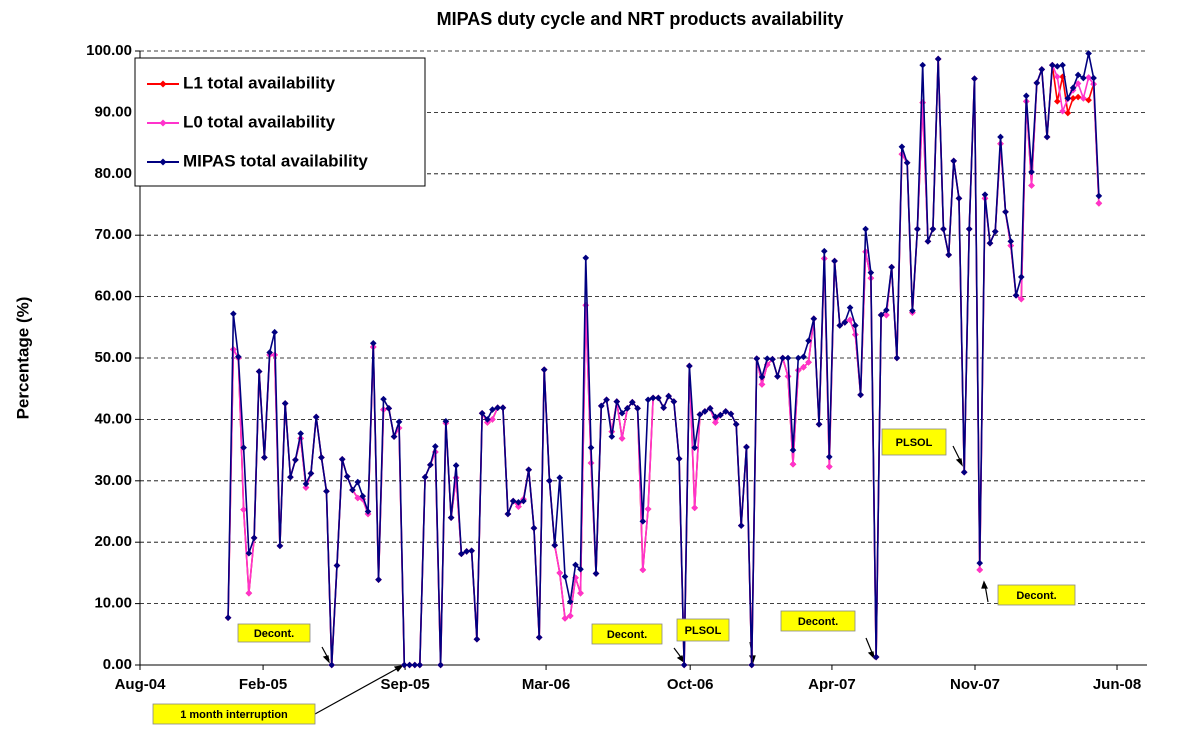  I want to click on x-tick-label: Mar-06, so click(546, 684).